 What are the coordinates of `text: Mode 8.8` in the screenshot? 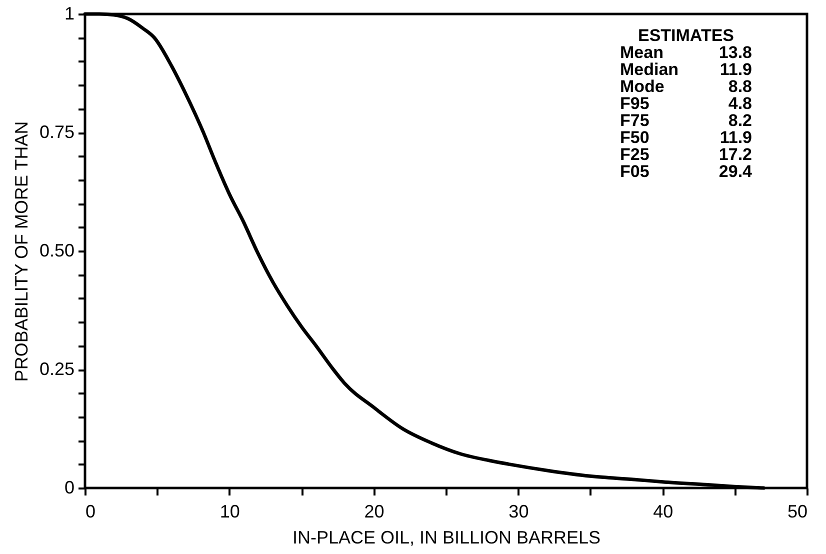 It's located at (686, 86).